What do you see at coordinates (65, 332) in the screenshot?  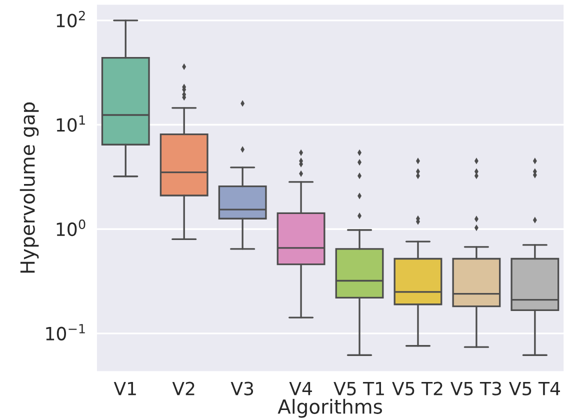 I see `y-tick-label: 10$^{−1}$` at bounding box center [65, 332].